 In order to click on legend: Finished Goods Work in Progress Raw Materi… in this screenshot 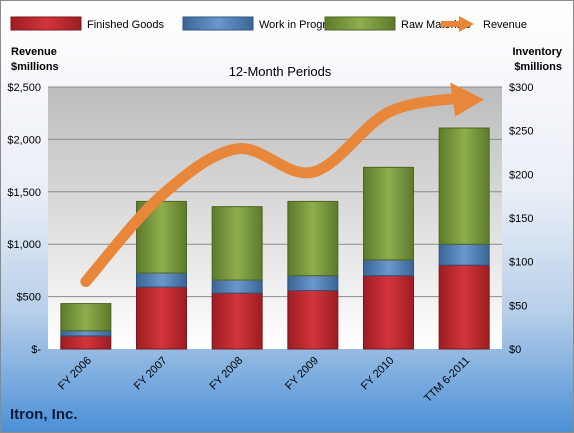, I will do `click(268, 24)`.